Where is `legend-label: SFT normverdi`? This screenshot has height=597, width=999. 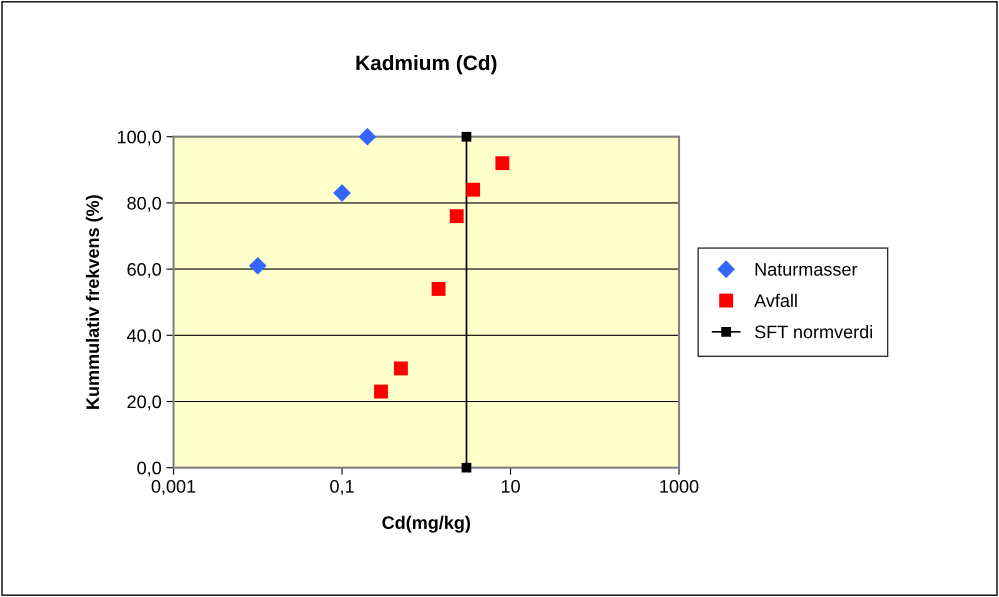 legend-label: SFT normverdi is located at coordinates (813, 331).